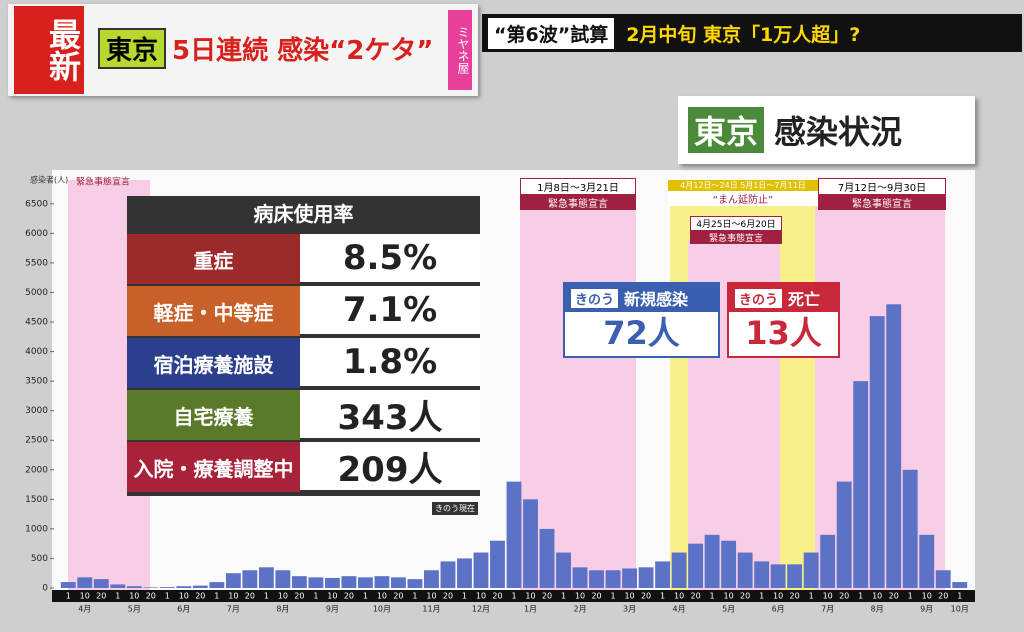  I want to click on month-label: 11月, so click(431, 609).